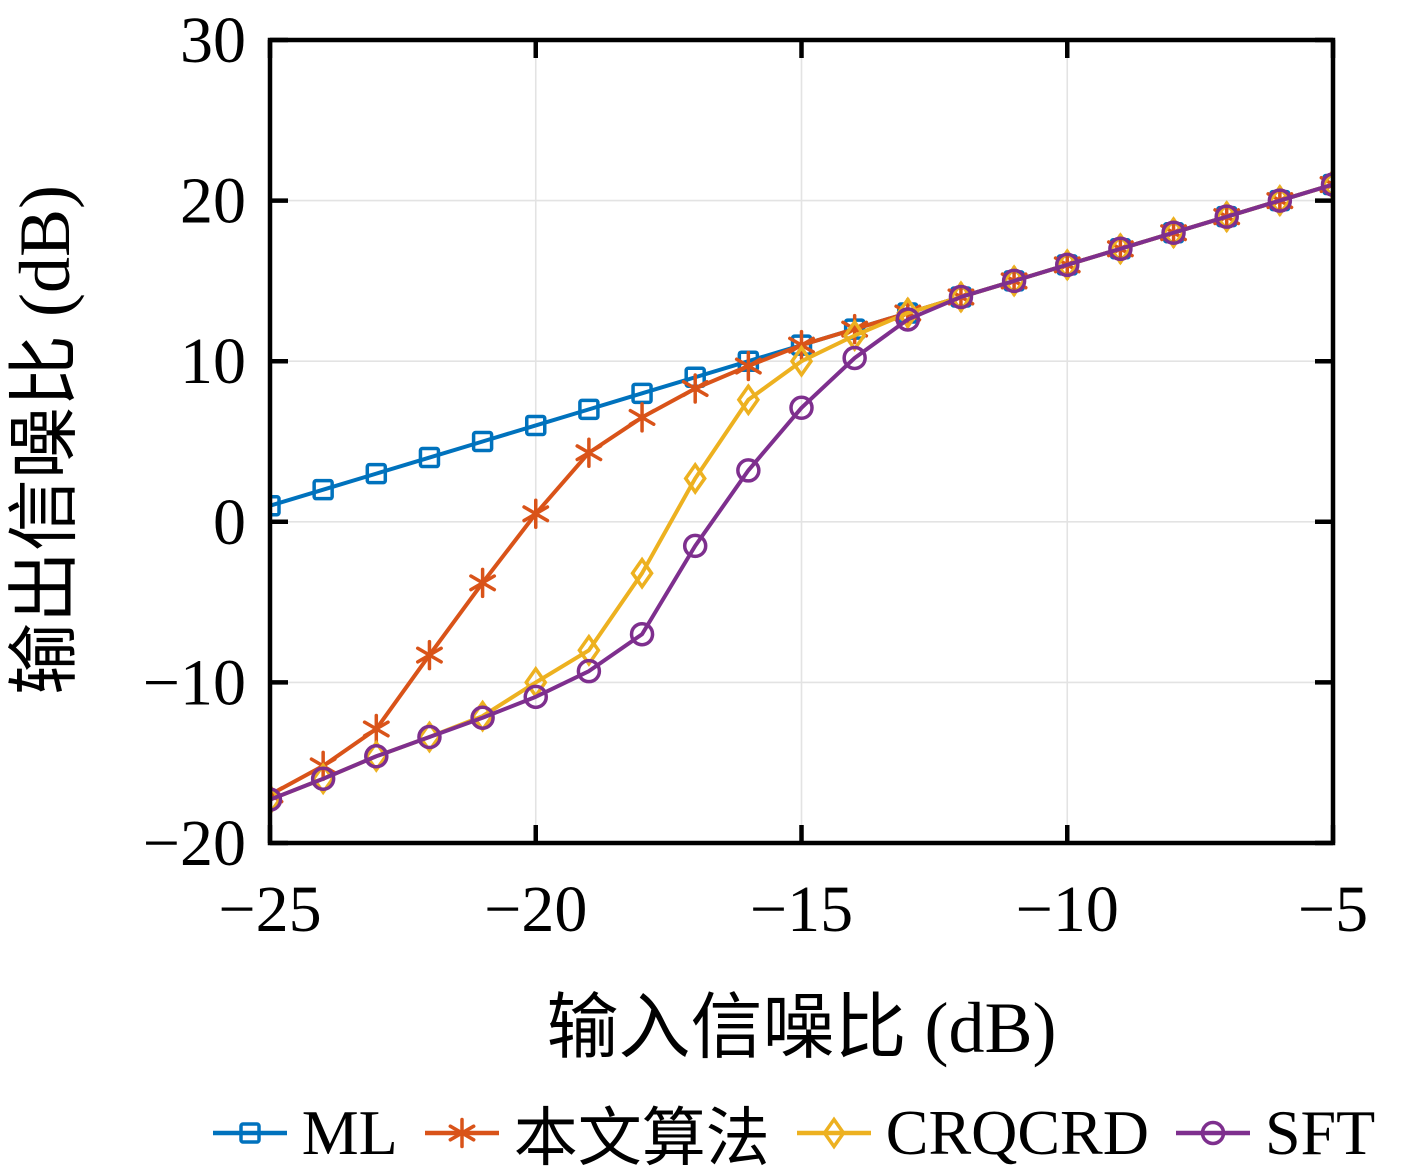 This screenshot has height=1175, width=1417. What do you see at coordinates (641, 1138) in the screenshot?
I see `legend-label-proposed: 本文算法` at bounding box center [641, 1138].